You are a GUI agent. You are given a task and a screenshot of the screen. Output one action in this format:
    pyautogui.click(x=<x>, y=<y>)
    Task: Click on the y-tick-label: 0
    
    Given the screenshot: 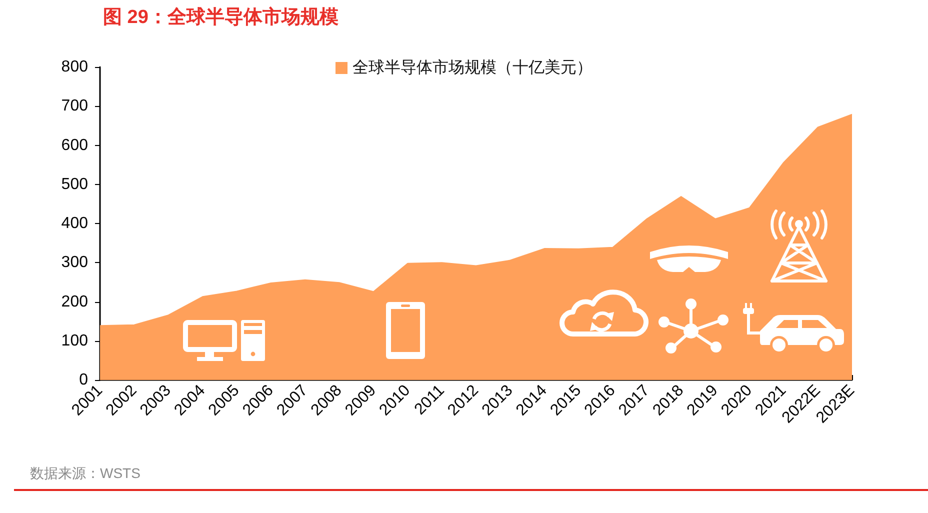 What is the action you would take?
    pyautogui.click(x=83, y=380)
    